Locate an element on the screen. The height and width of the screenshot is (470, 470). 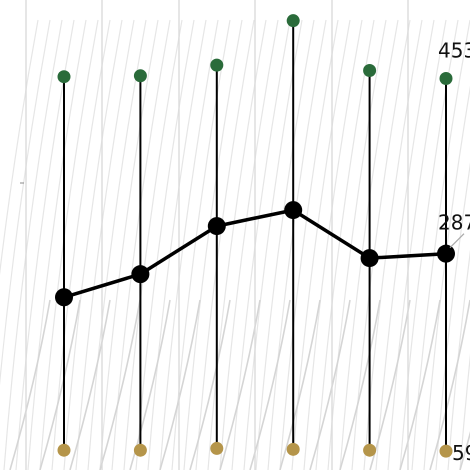
data-labels: 453 287 59 is located at coordinates (454, 251).